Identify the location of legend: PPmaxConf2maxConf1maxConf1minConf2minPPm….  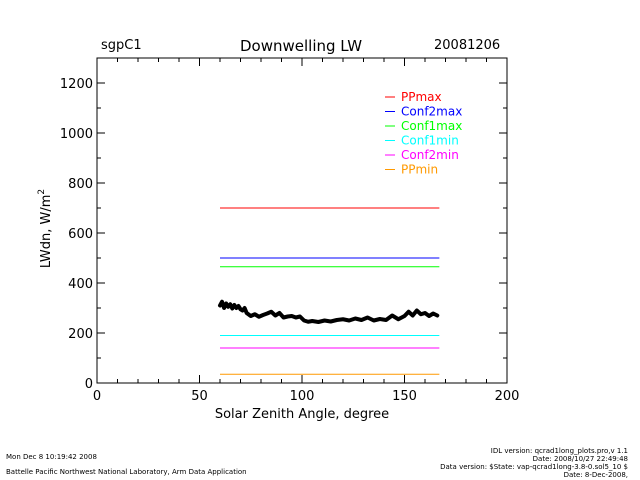
(423, 133).